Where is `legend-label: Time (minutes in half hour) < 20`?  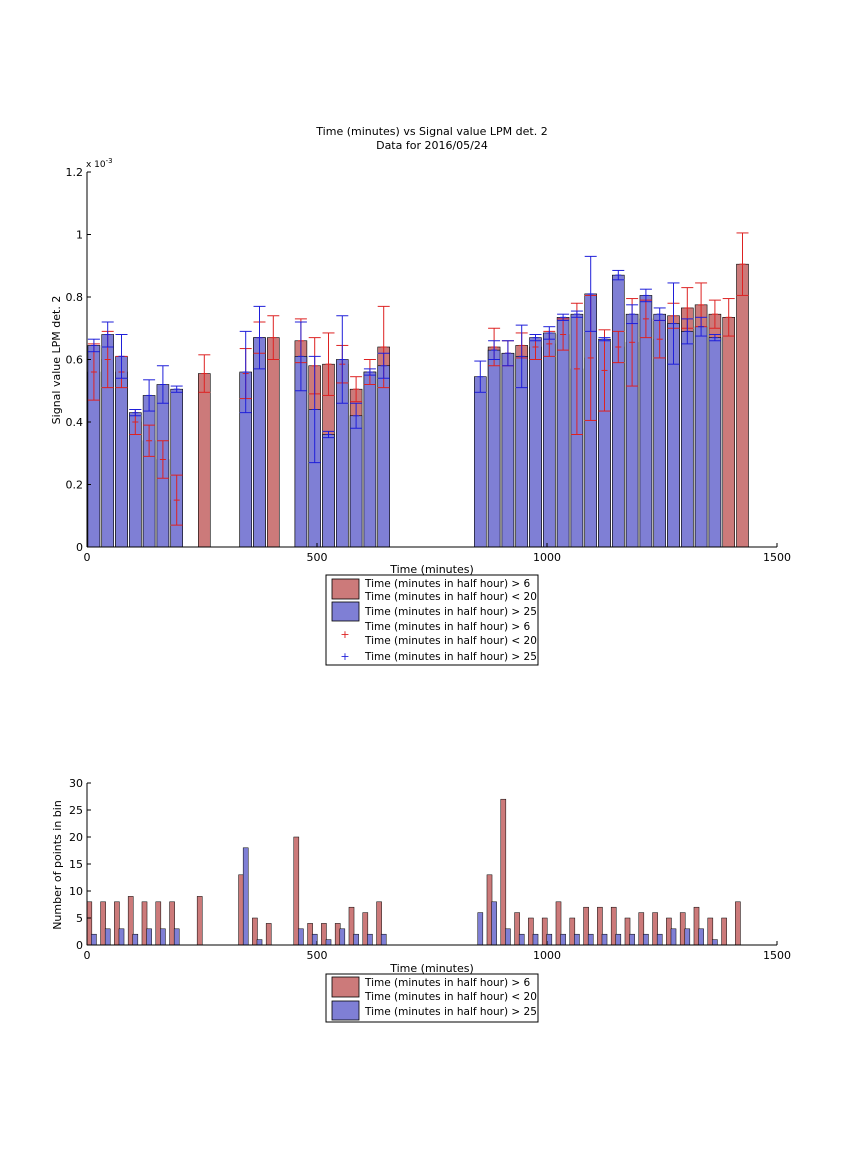 legend-label: Time (minutes in half hour) < 20 is located at coordinates (450, 641).